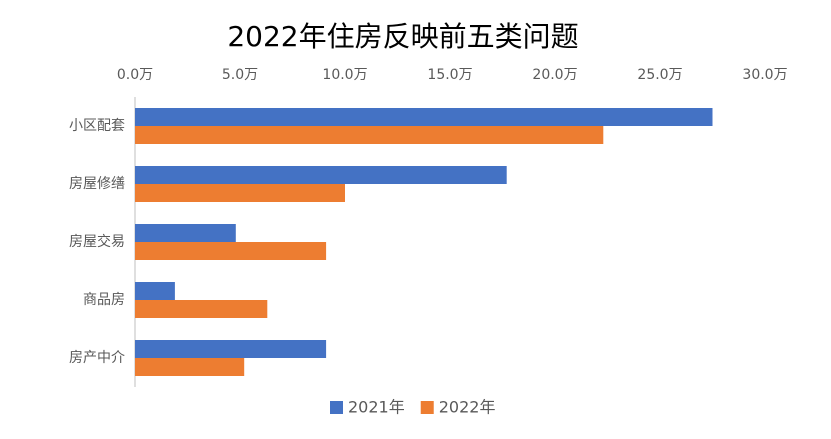  I want to click on x-tick-label: 20.0万, so click(554, 75).